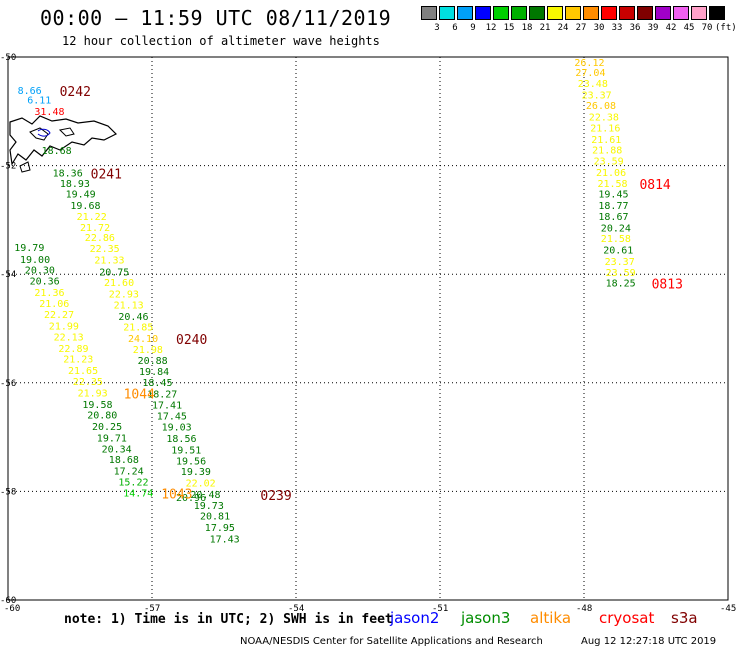 This screenshot has width=740, height=650. What do you see at coordinates (667, 285) in the screenshot?
I see `pass-time-label: 0813` at bounding box center [667, 285].